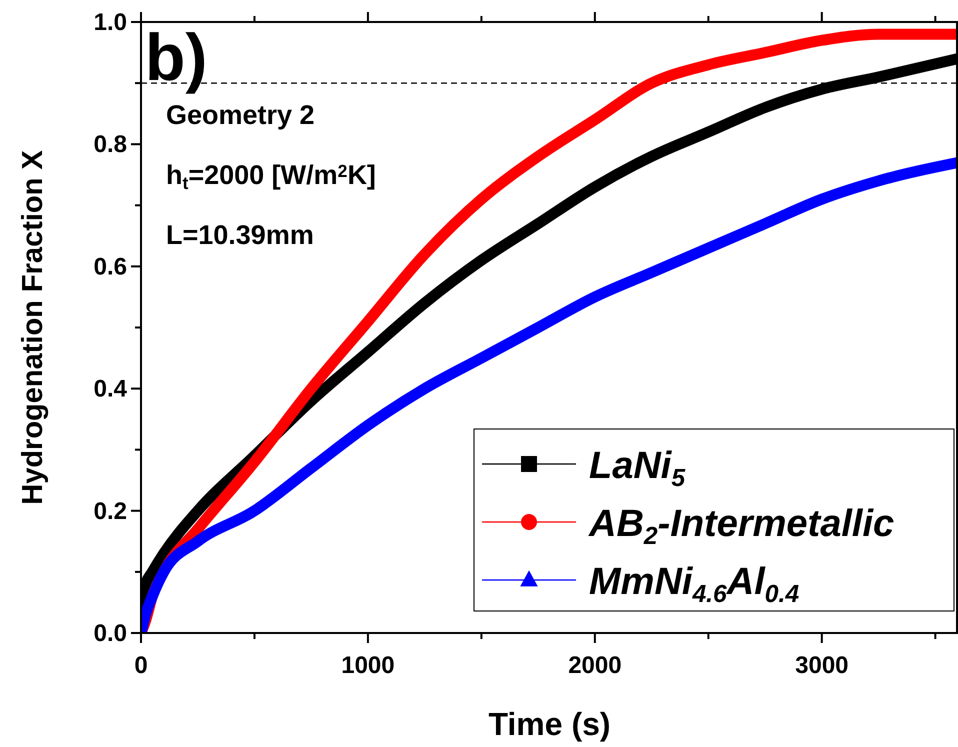 Image resolution: width=958 pixels, height=747 pixels. I want to click on y-axis-title: Hydrogenation Fraction X, so click(33, 327).